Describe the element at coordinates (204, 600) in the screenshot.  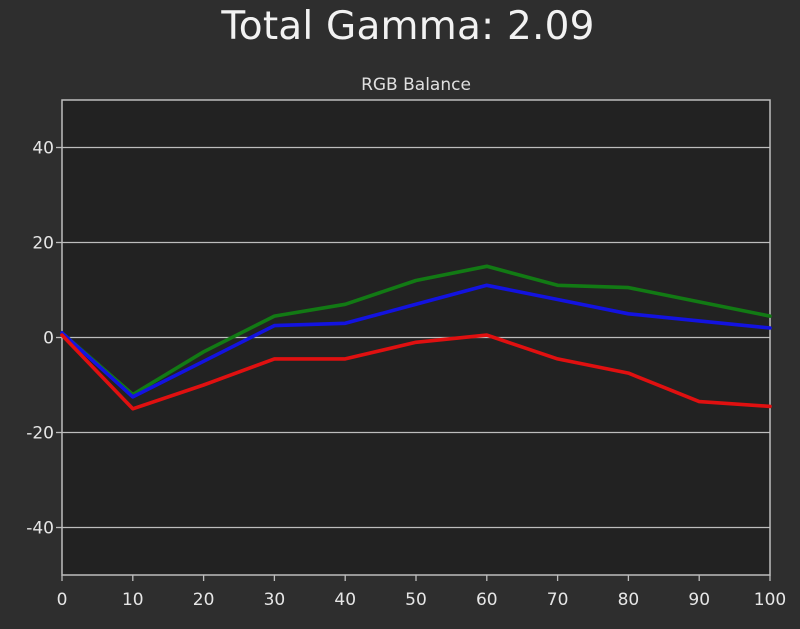
I see `x-tick-label: 20` at that location.